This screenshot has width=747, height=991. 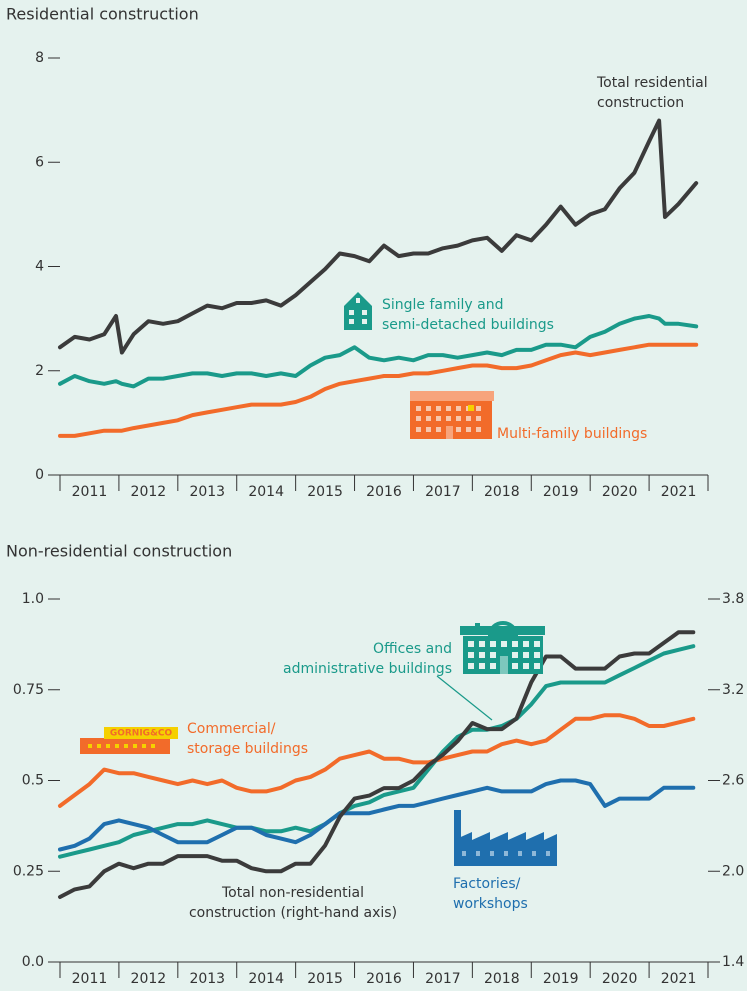 What do you see at coordinates (464, 698) in the screenshot?
I see `leader-line` at bounding box center [464, 698].